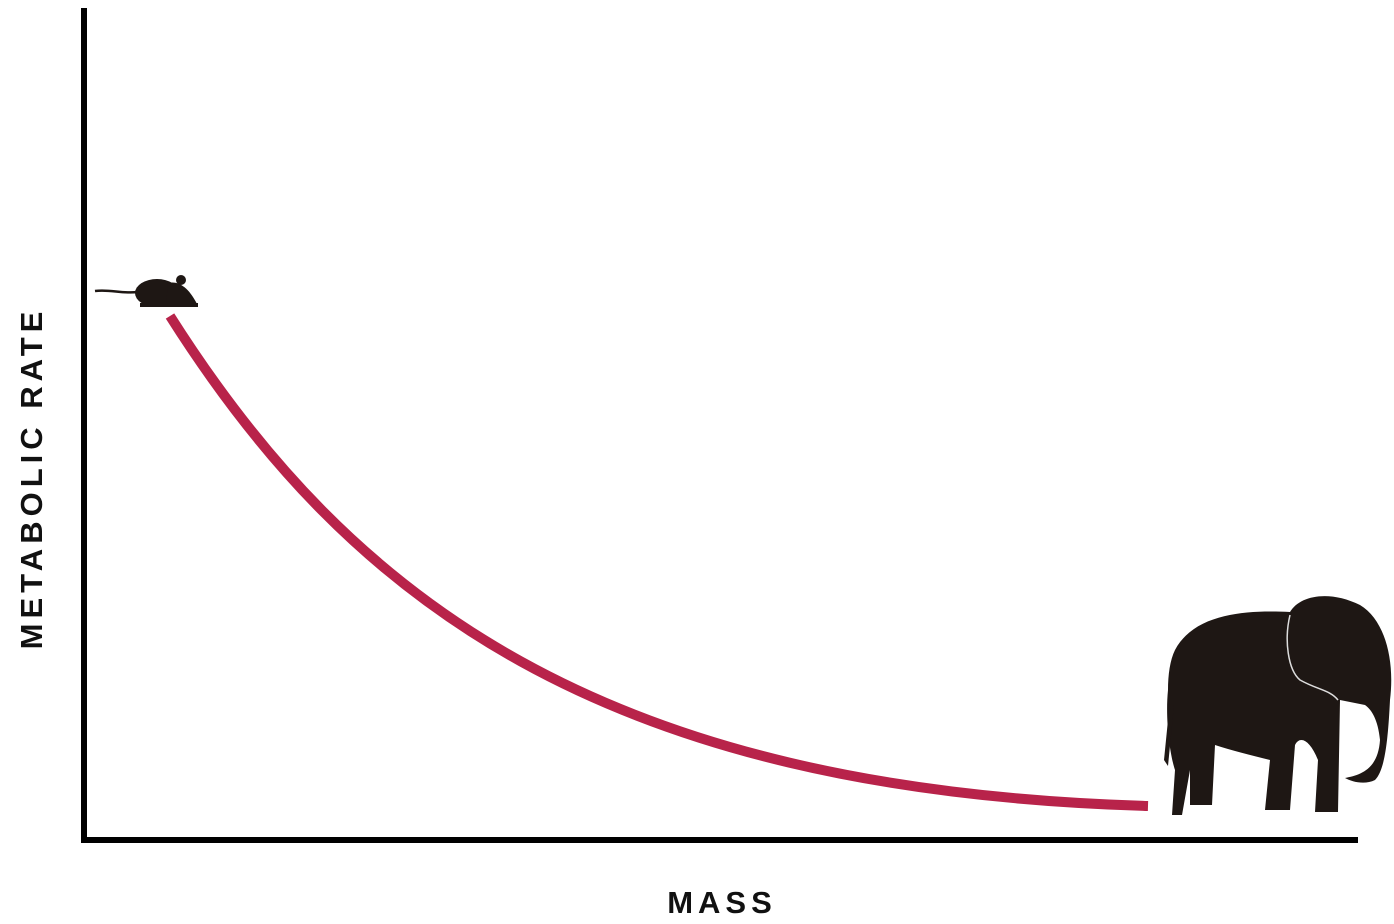 This screenshot has width=1394, height=924. What do you see at coordinates (146, 291) in the screenshot?
I see `mouse-icon` at bounding box center [146, 291].